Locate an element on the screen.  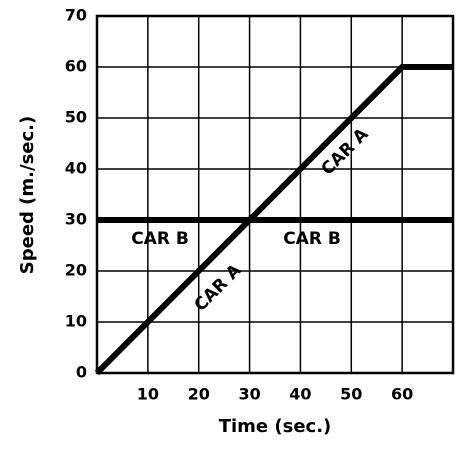
x-tick-label: 10 is located at coordinates (148, 394).